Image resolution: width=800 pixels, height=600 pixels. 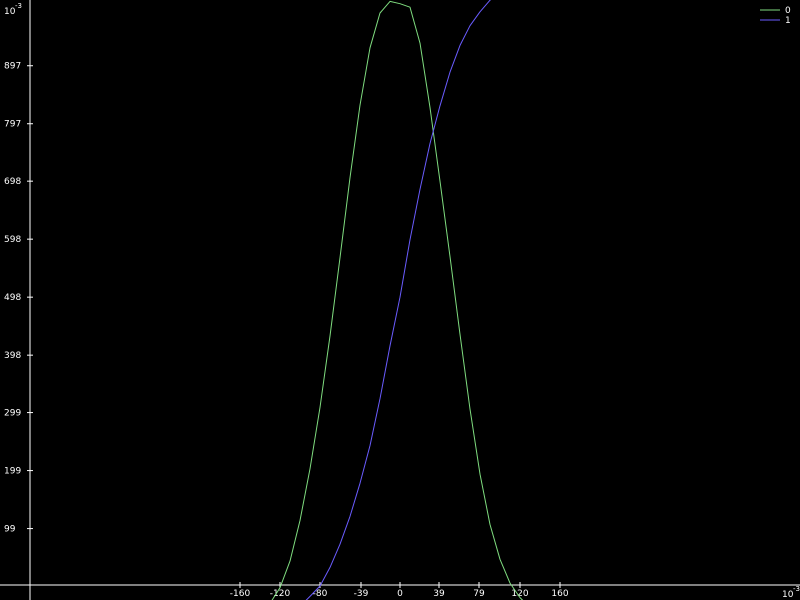 What do you see at coordinates (519, 594) in the screenshot?
I see `x-tick-label: 120` at bounding box center [519, 594].